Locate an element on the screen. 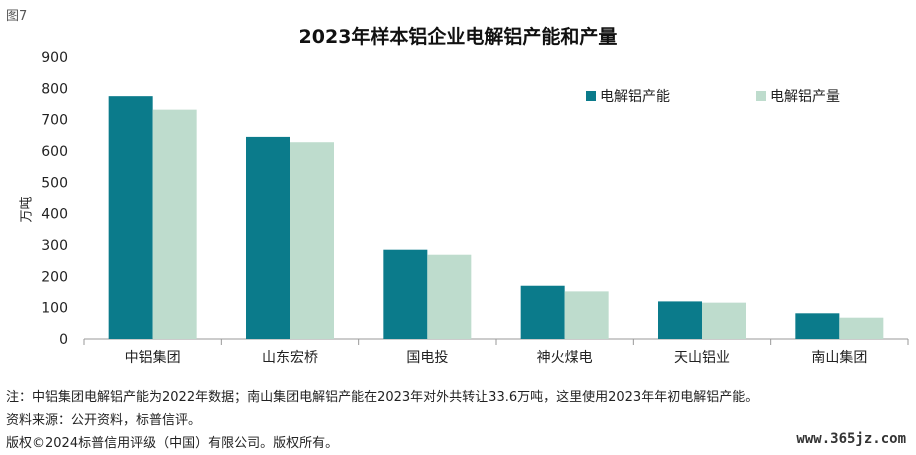 This screenshot has width=916, height=455. y-tick-label: 900 is located at coordinates (54, 58).